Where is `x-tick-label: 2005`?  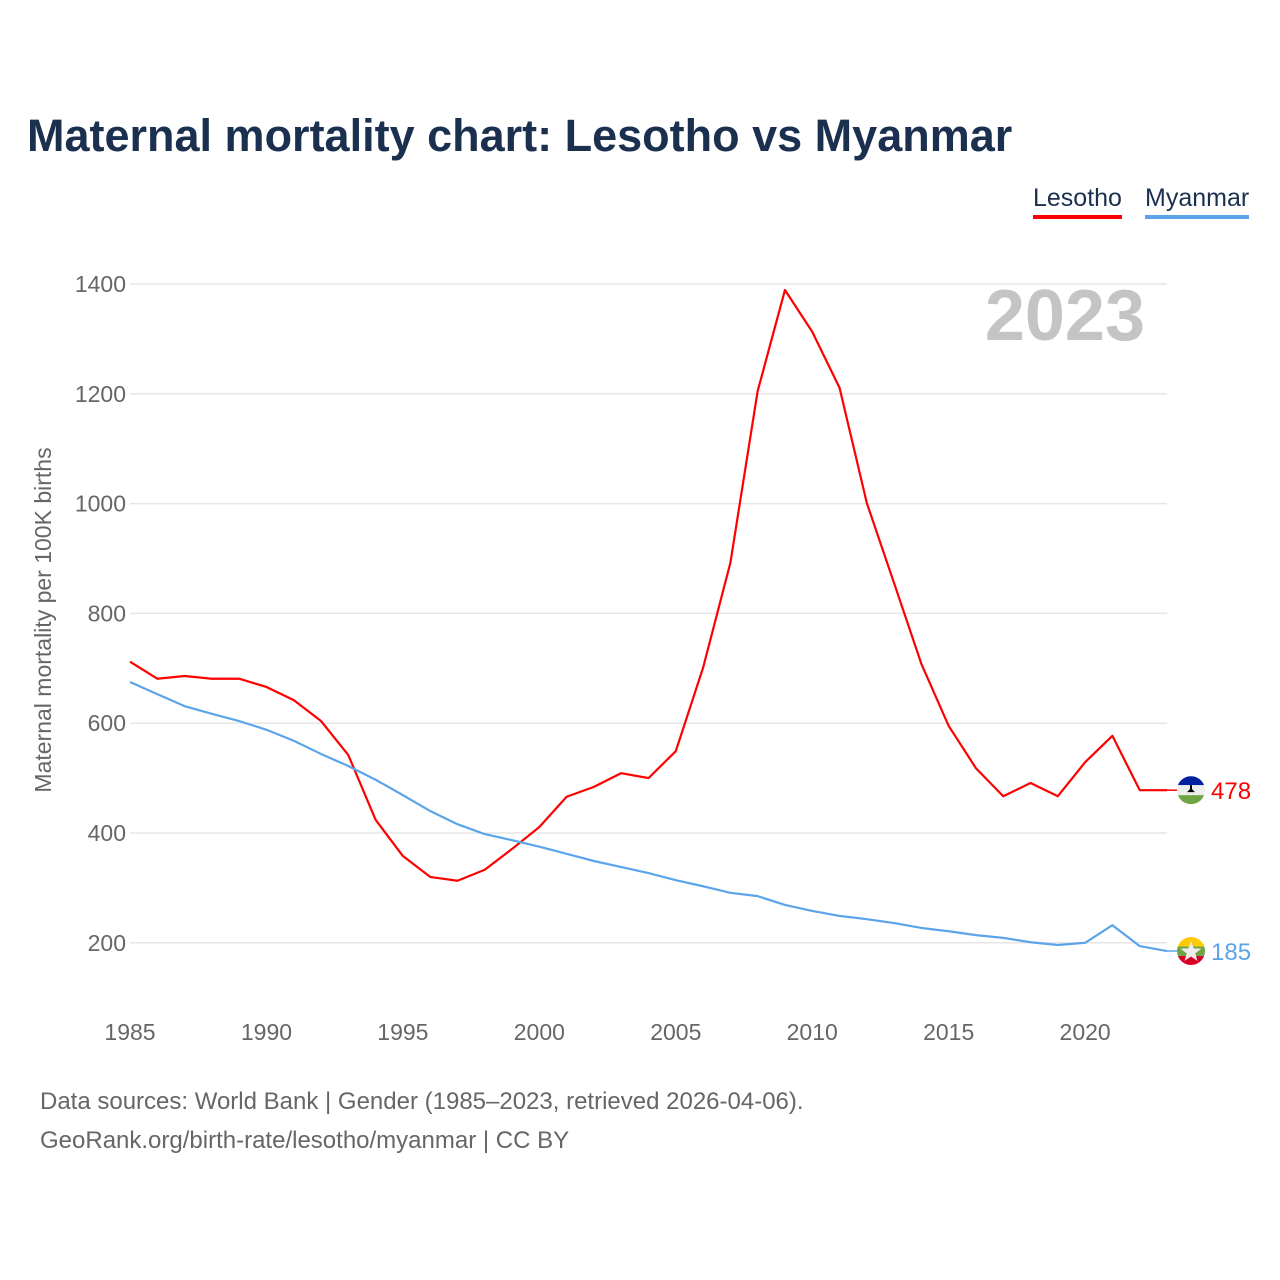
x-tick-label: 2005 is located at coordinates (675, 1032).